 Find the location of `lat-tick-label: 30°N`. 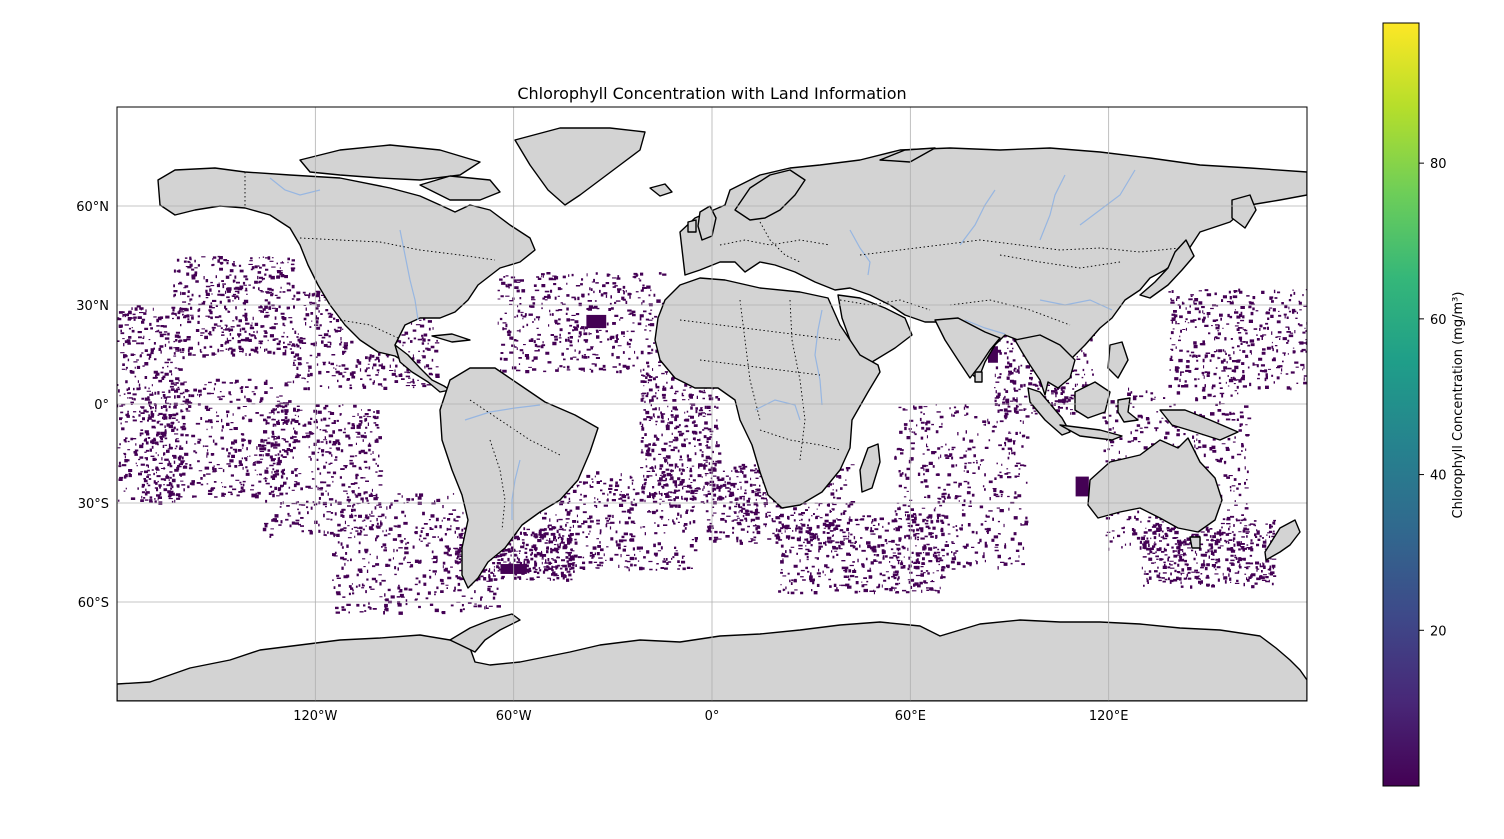

lat-tick-label: 30°N is located at coordinates (92, 306).